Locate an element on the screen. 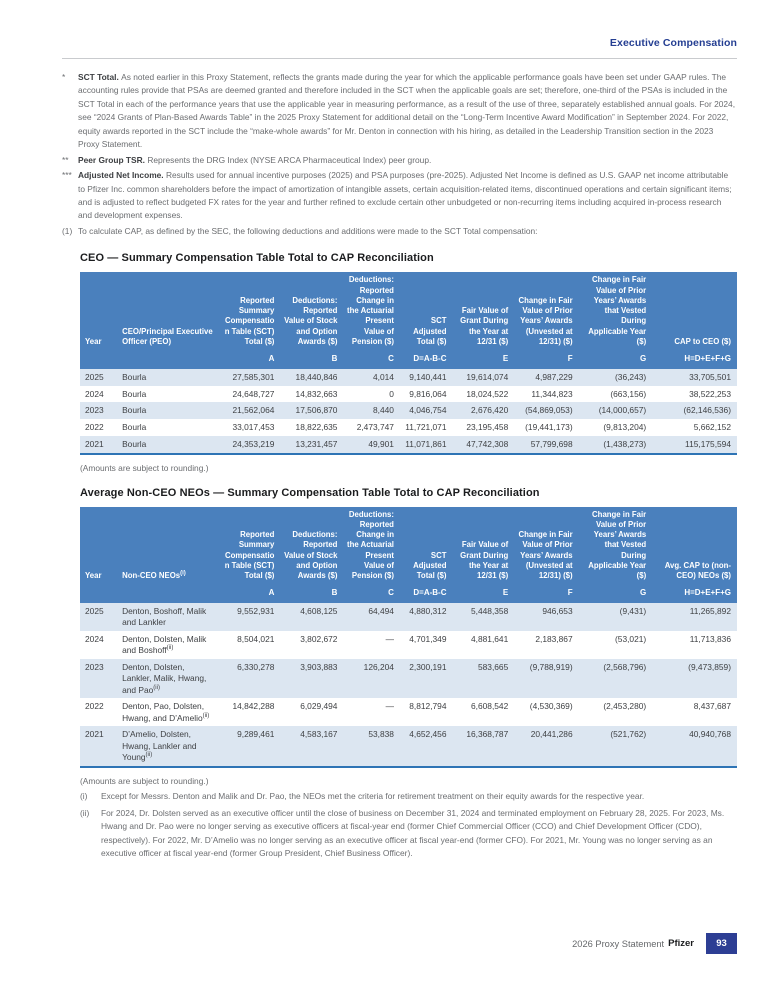  value-cell: (2,453,280) is located at coordinates (625, 706).